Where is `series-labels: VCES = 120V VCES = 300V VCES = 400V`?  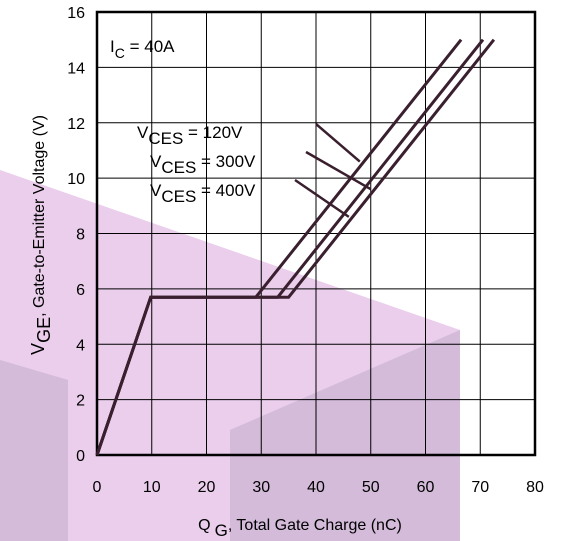
series-labels: VCES = 120V VCES = 300V VCES = 400V is located at coordinates (196, 164).